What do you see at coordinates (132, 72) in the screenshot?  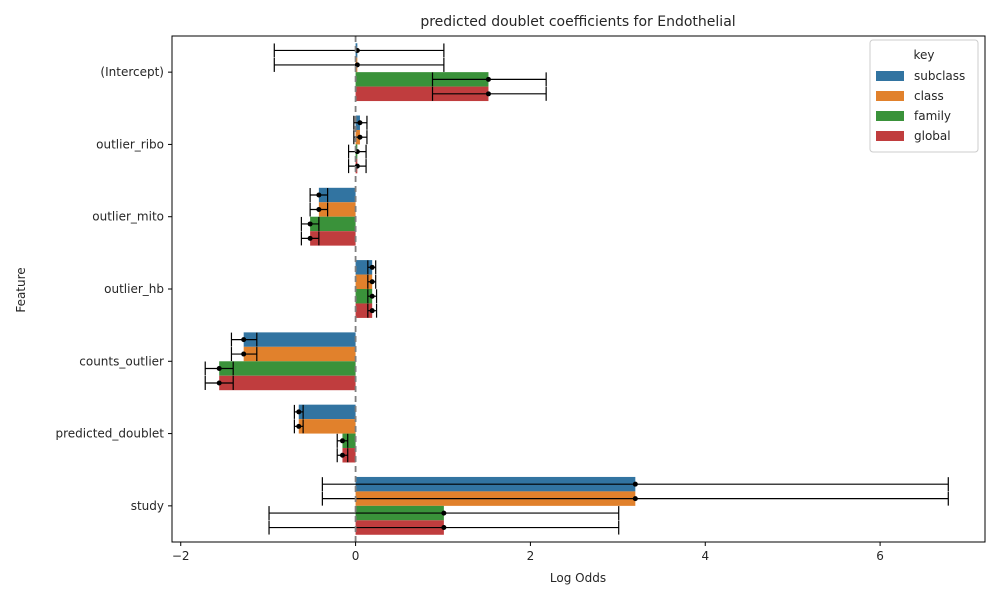 I see `y-tick-label-0: (Intercept)` at bounding box center [132, 72].